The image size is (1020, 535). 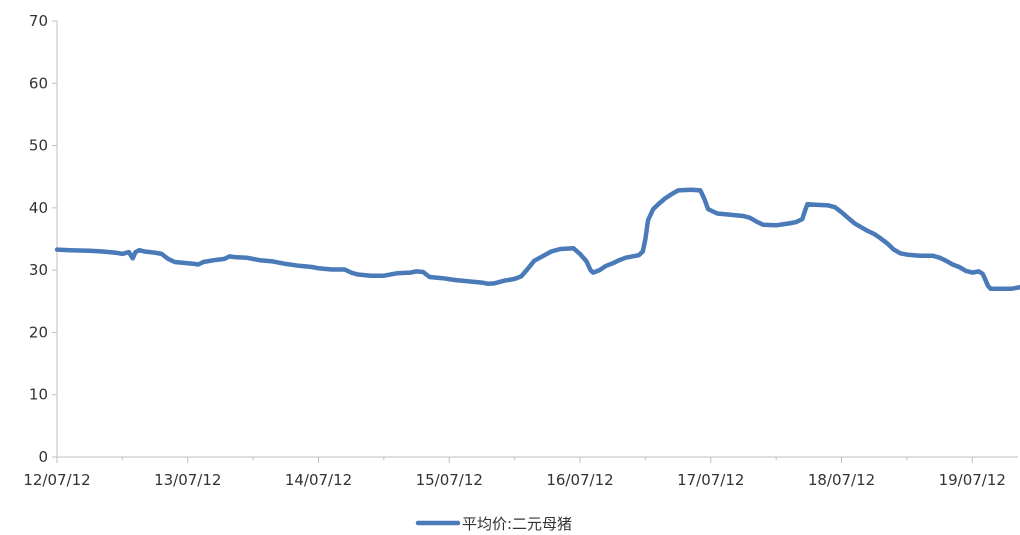 What do you see at coordinates (972, 480) in the screenshot?
I see `x-tick-label: 19/07/12` at bounding box center [972, 480].